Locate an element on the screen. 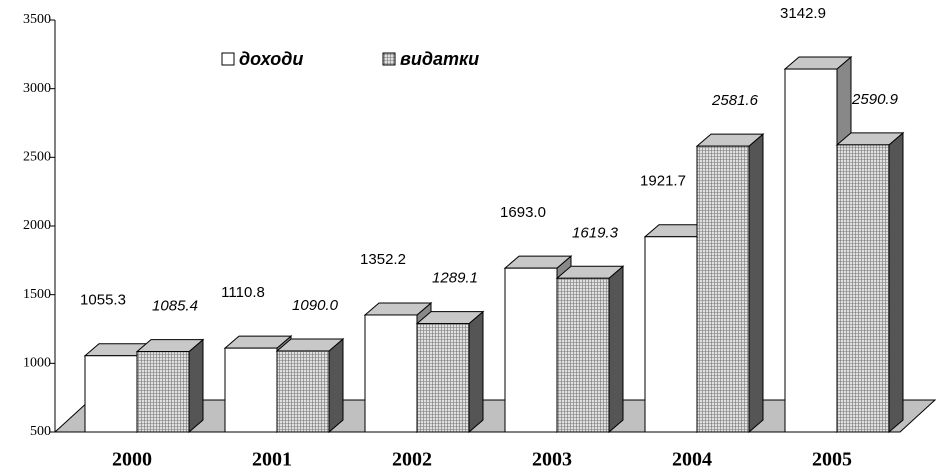  value-label: 1090.0 is located at coordinates (315, 305).